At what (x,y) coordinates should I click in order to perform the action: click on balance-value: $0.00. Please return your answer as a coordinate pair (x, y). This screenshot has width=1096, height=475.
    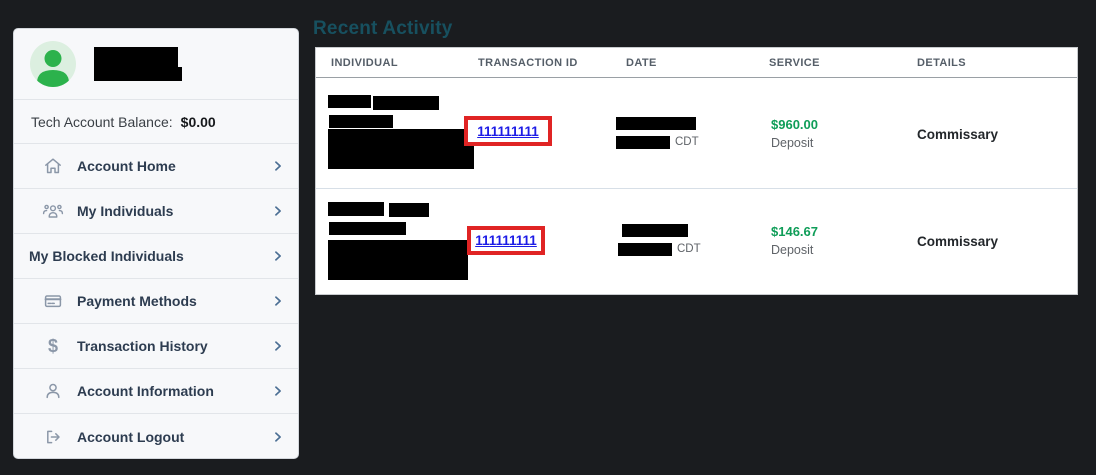
    Looking at the image, I should click on (198, 121).